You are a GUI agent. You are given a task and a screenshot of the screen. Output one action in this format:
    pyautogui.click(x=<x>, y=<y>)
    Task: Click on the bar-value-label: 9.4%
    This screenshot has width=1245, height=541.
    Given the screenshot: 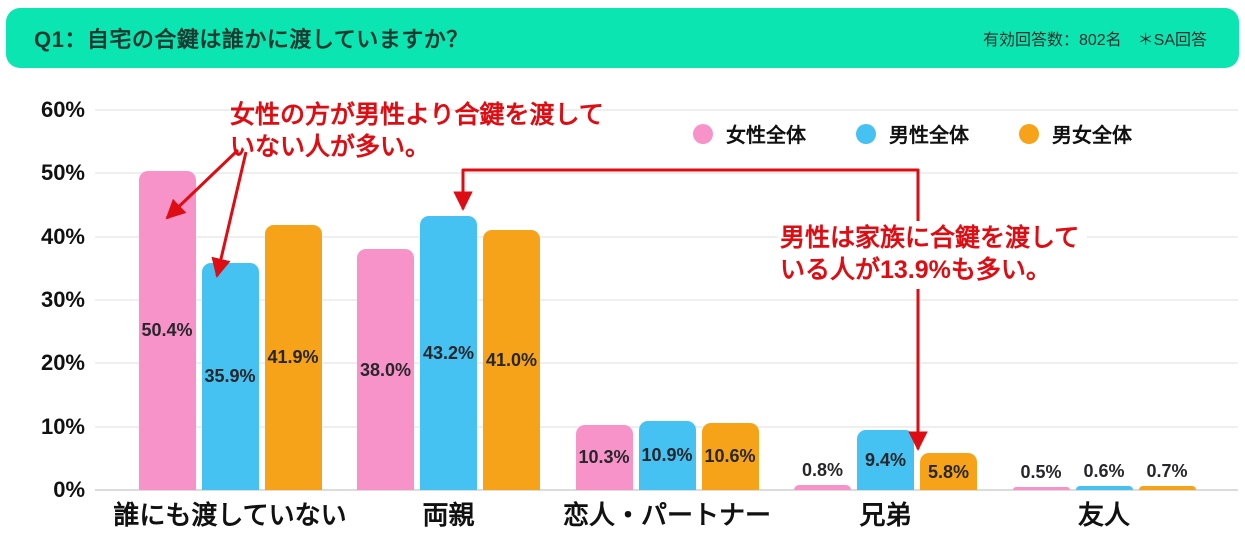 What is the action you would take?
    pyautogui.click(x=885, y=460)
    